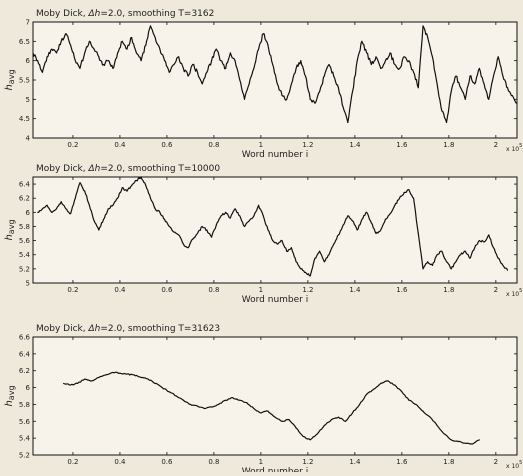 Image resolution: width=523 pixels, height=476 pixels. Describe the element at coordinates (25, 185) in the screenshot. I see `y-tick-label: 6.4` at that location.